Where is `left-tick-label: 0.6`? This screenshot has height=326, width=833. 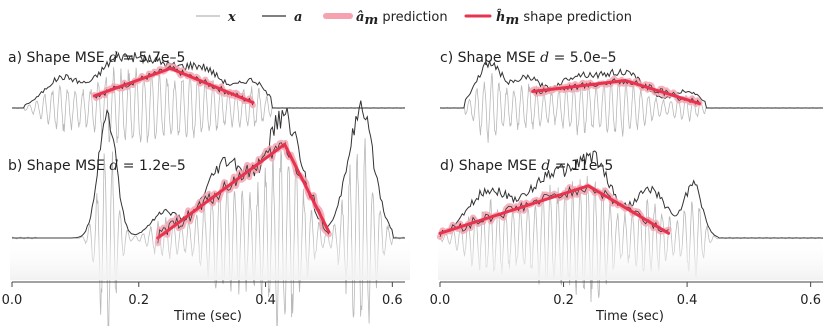 left-tick-label: 0.6 is located at coordinates (392, 300).